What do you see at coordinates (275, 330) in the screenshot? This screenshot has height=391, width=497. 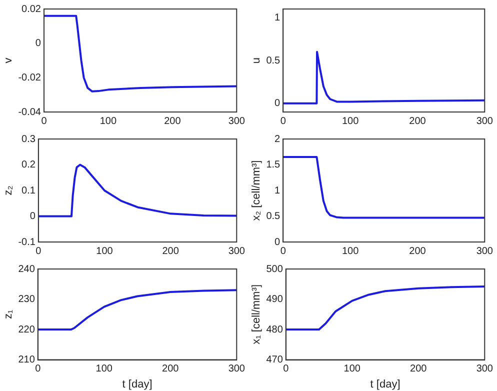 I see `y-tick-label: 480` at bounding box center [275, 330].